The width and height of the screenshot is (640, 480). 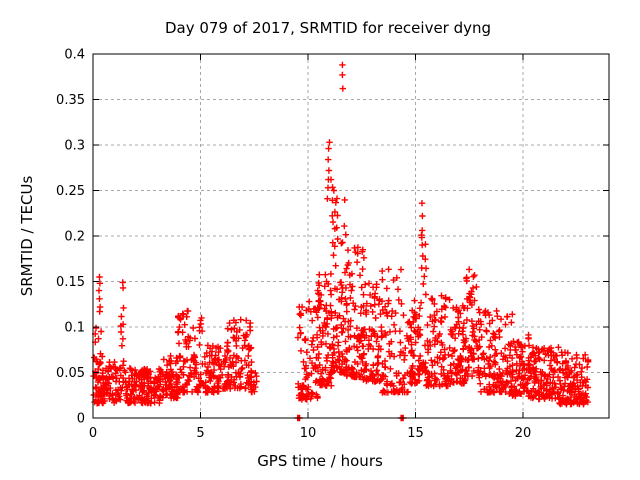 I want to click on y-tick-label: 0.15, so click(x=70, y=282).